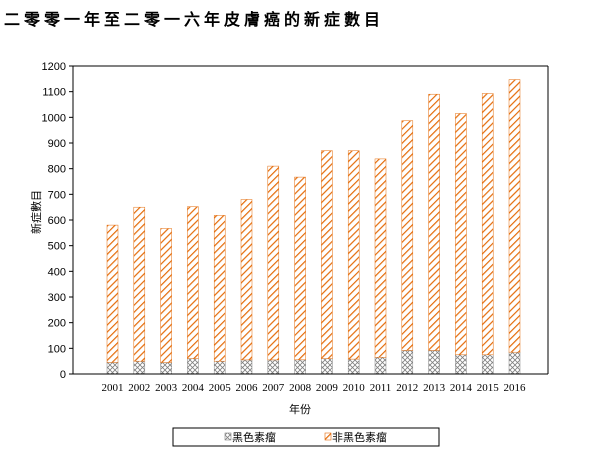  Describe the element at coordinates (193, 388) in the screenshot. I see `x-tick-label: 2004` at that location.